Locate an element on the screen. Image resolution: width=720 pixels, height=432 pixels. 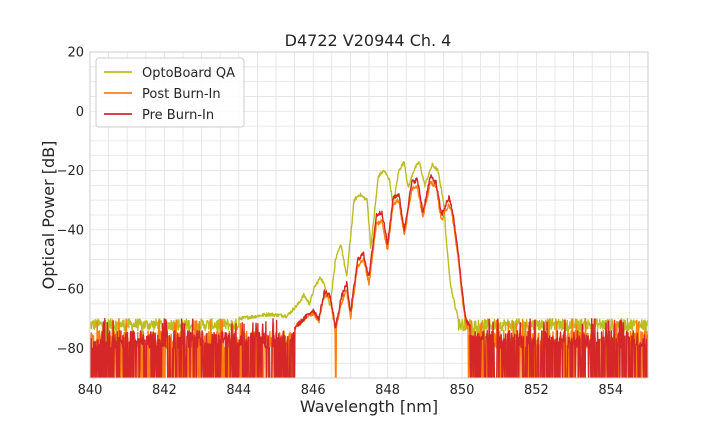
x-tick-label: 854 is located at coordinates (610, 390).